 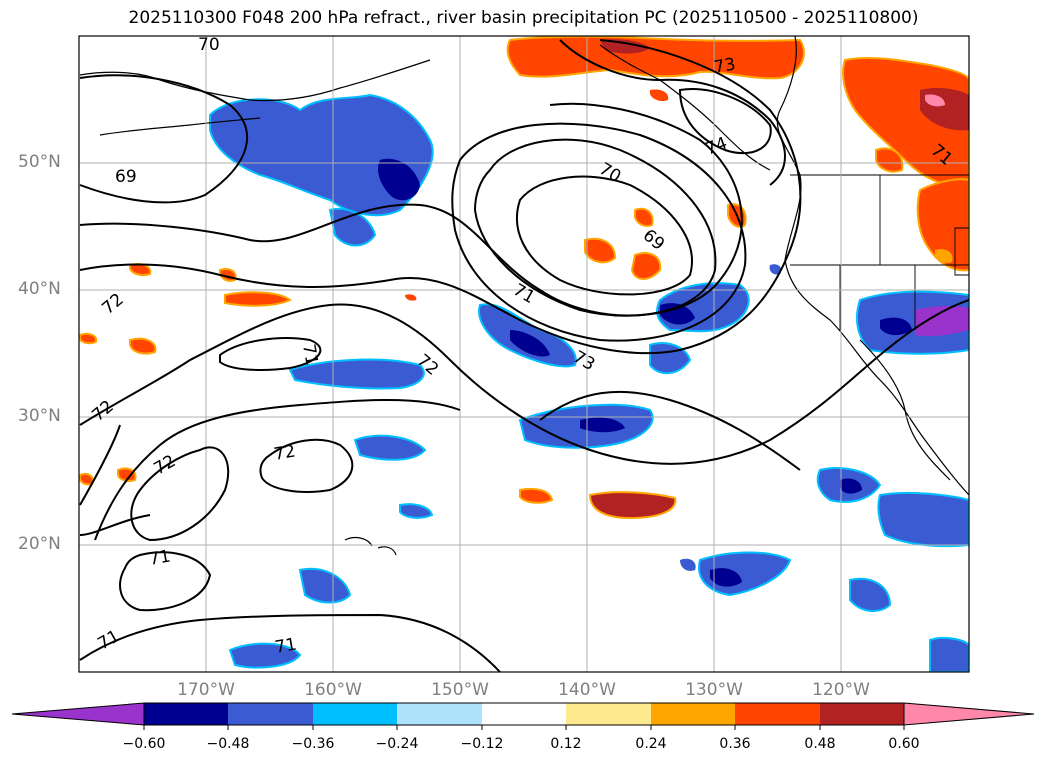 I want to click on contour-label: 72, so click(x=284, y=452).